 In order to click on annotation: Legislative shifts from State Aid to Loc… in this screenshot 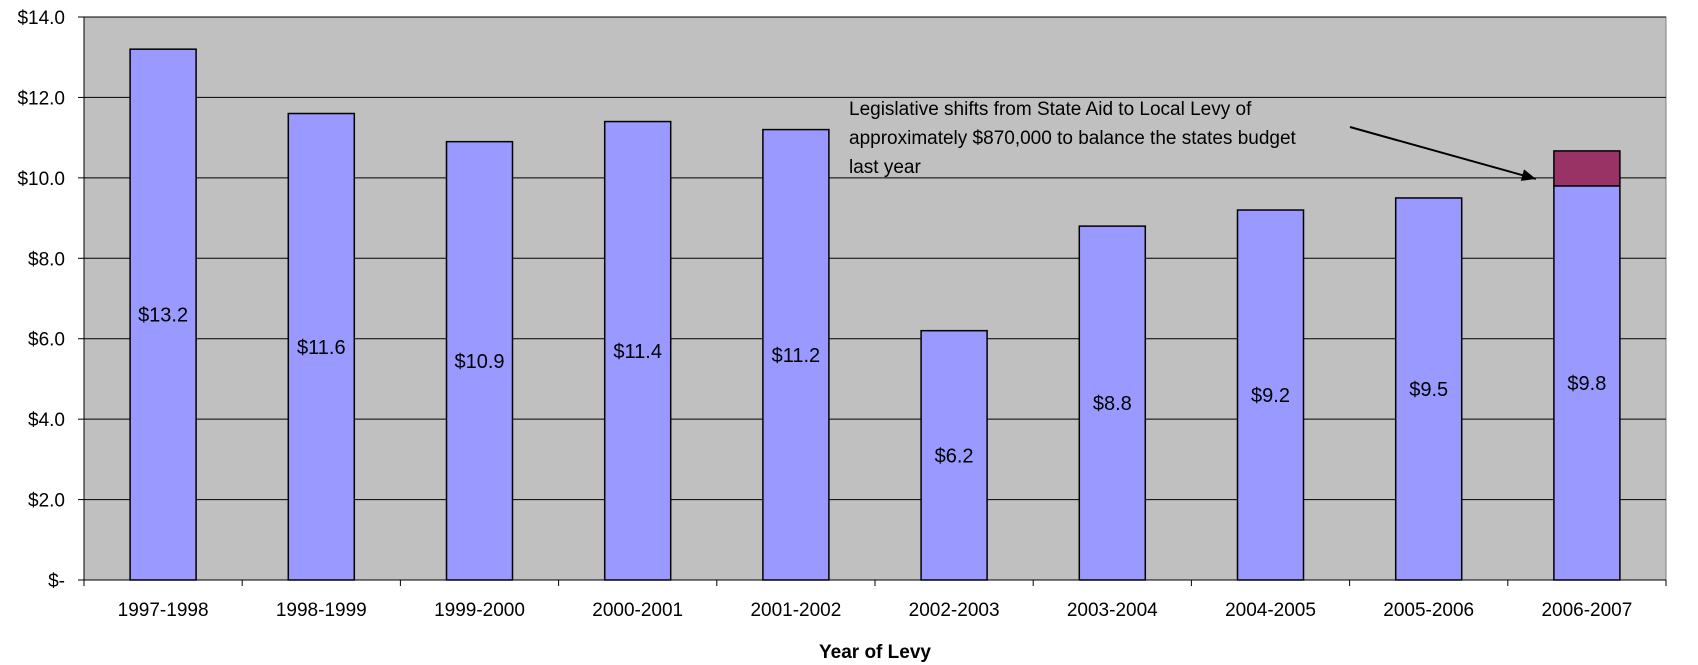, I will do `click(1193, 140)`.